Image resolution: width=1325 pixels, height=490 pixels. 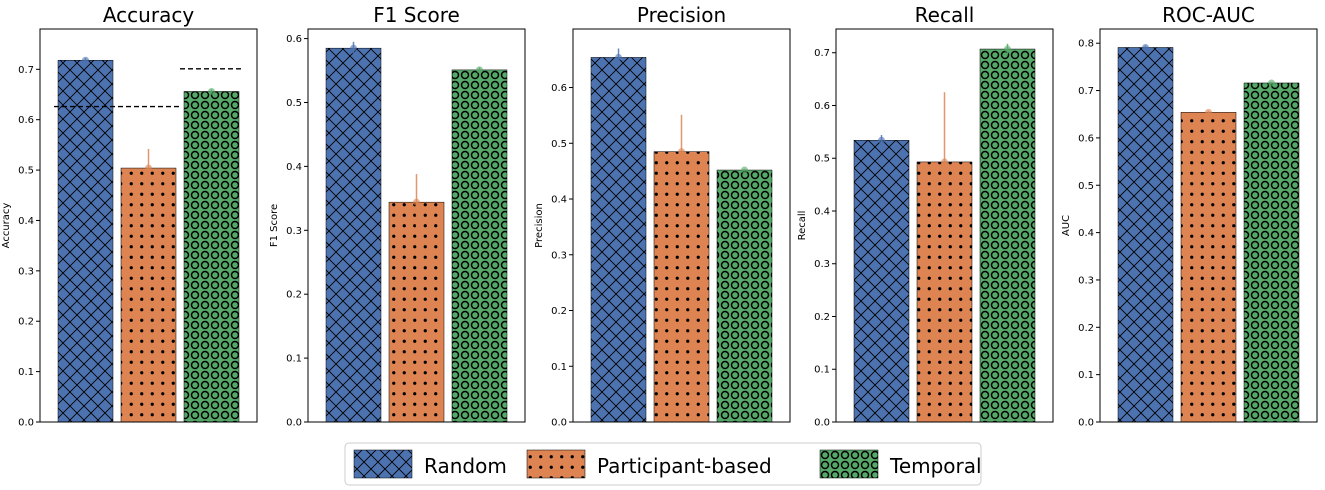 I want to click on y-tick-label-accuracy-6: 0.6, so click(x=26, y=120).